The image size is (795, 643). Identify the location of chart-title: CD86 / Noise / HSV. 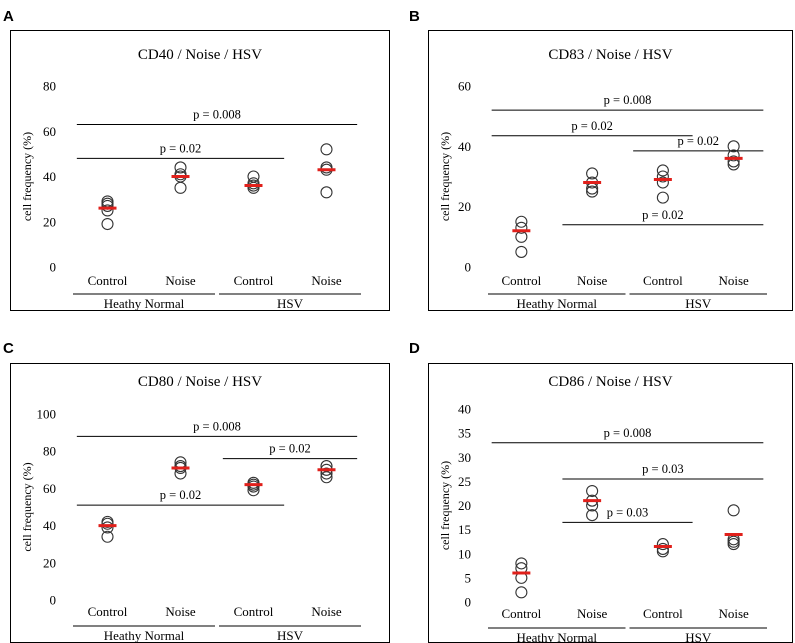
(610, 382).